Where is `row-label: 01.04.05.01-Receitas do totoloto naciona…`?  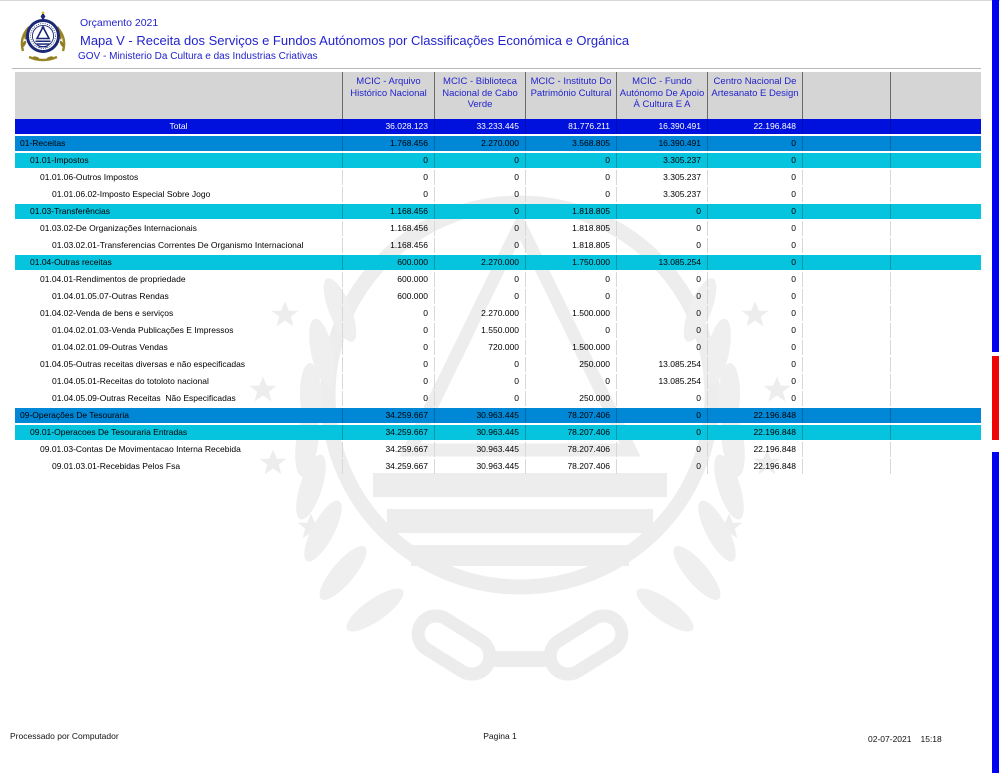 row-label: 01.04.05.01-Receitas do totoloto naciona… is located at coordinates (130, 381).